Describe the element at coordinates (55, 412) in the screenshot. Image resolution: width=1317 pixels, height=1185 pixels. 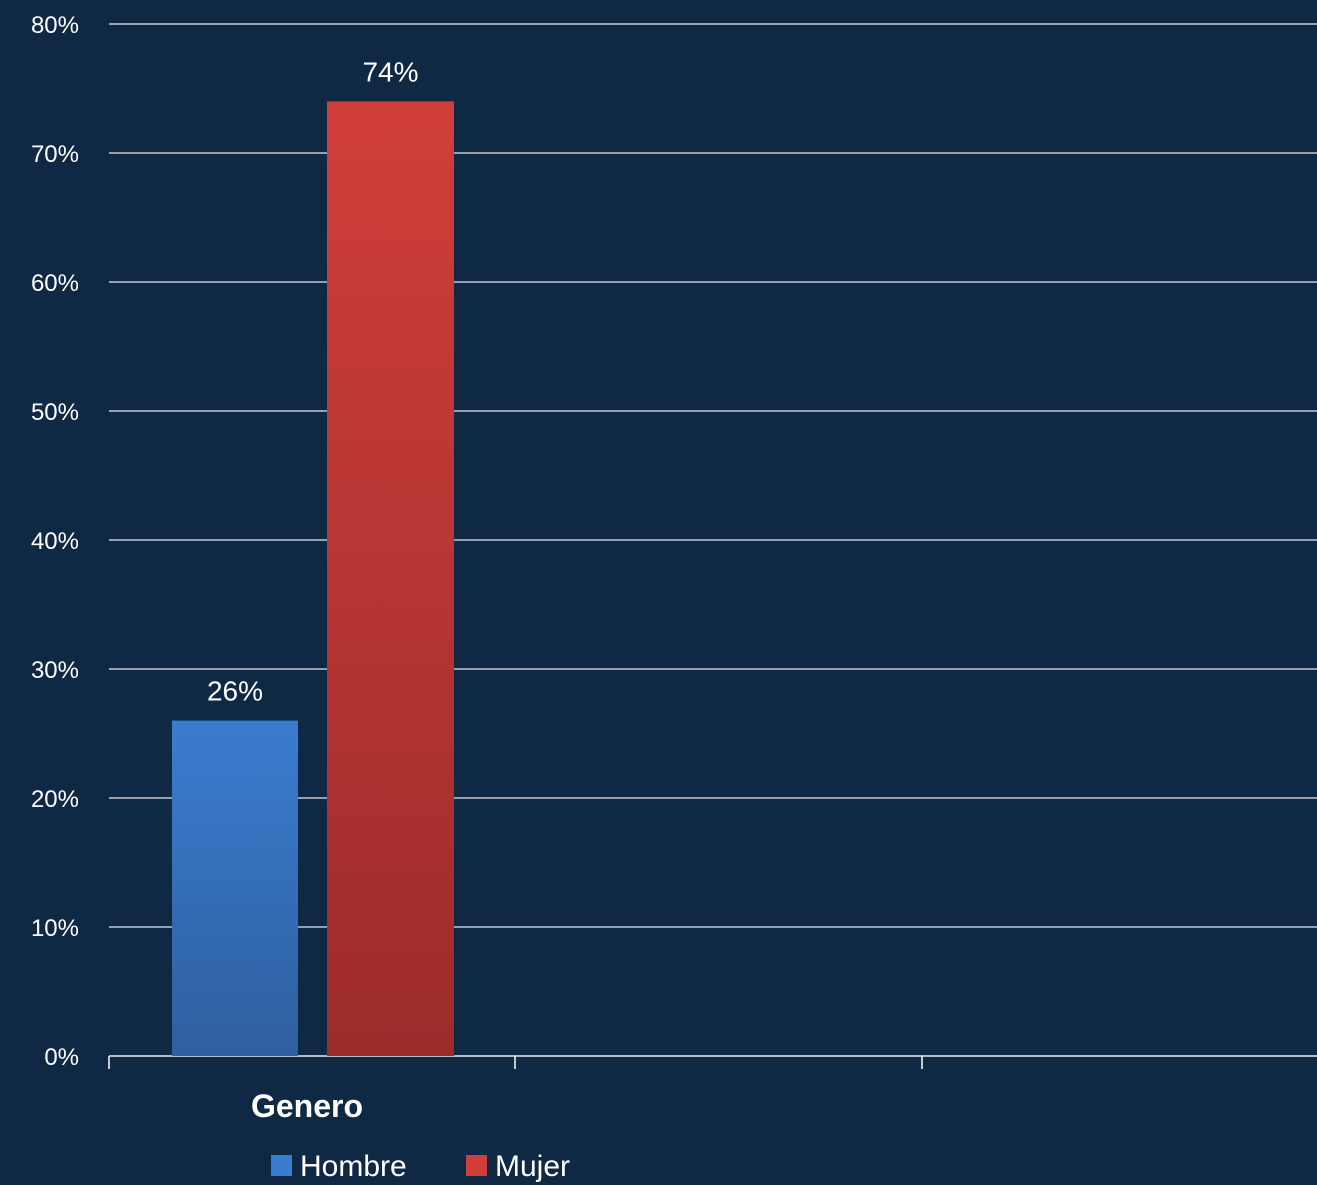
I see `y-tick-label-50: 50%` at that location.